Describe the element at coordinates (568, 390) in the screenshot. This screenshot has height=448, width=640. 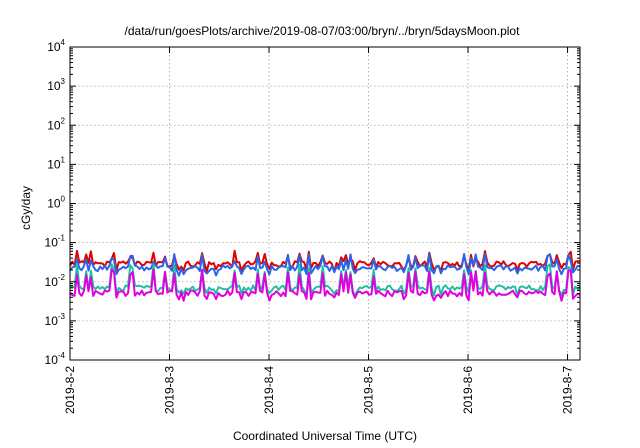
I see `x-tick-label: 2019-8-7` at that location.